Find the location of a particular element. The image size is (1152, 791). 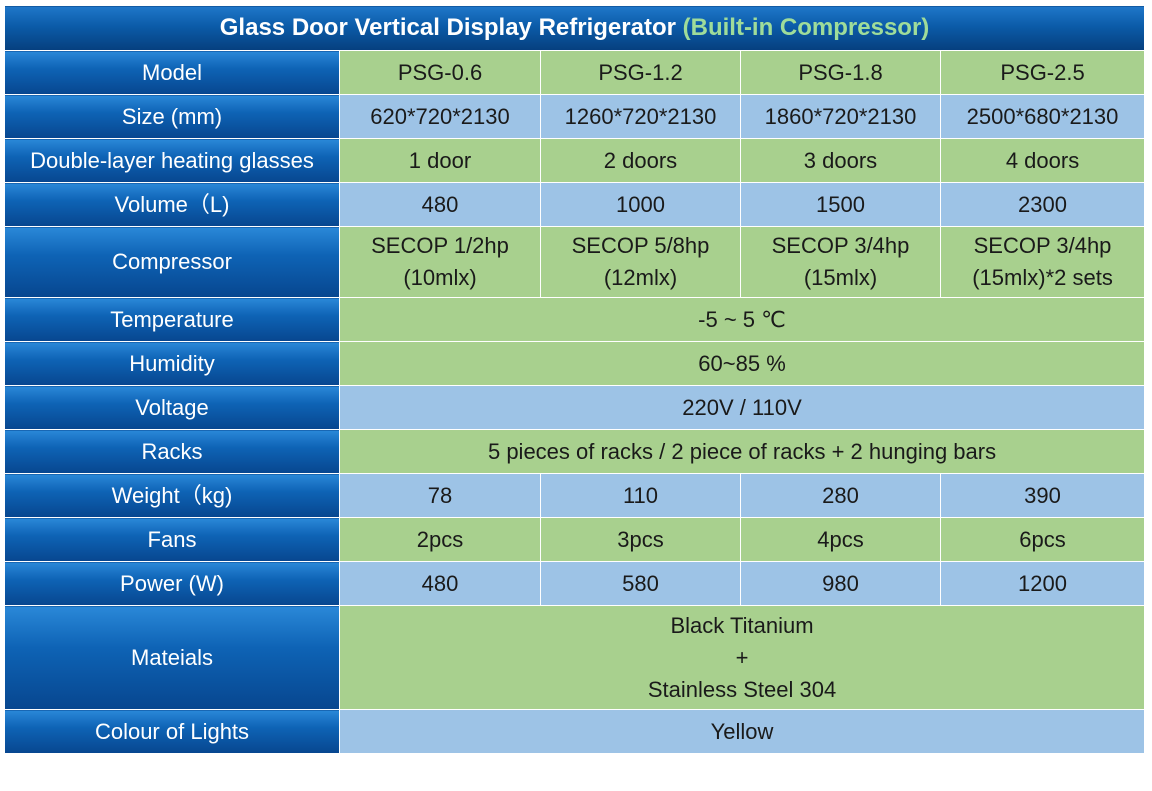

material-line: Black Titanium is located at coordinates (742, 625).